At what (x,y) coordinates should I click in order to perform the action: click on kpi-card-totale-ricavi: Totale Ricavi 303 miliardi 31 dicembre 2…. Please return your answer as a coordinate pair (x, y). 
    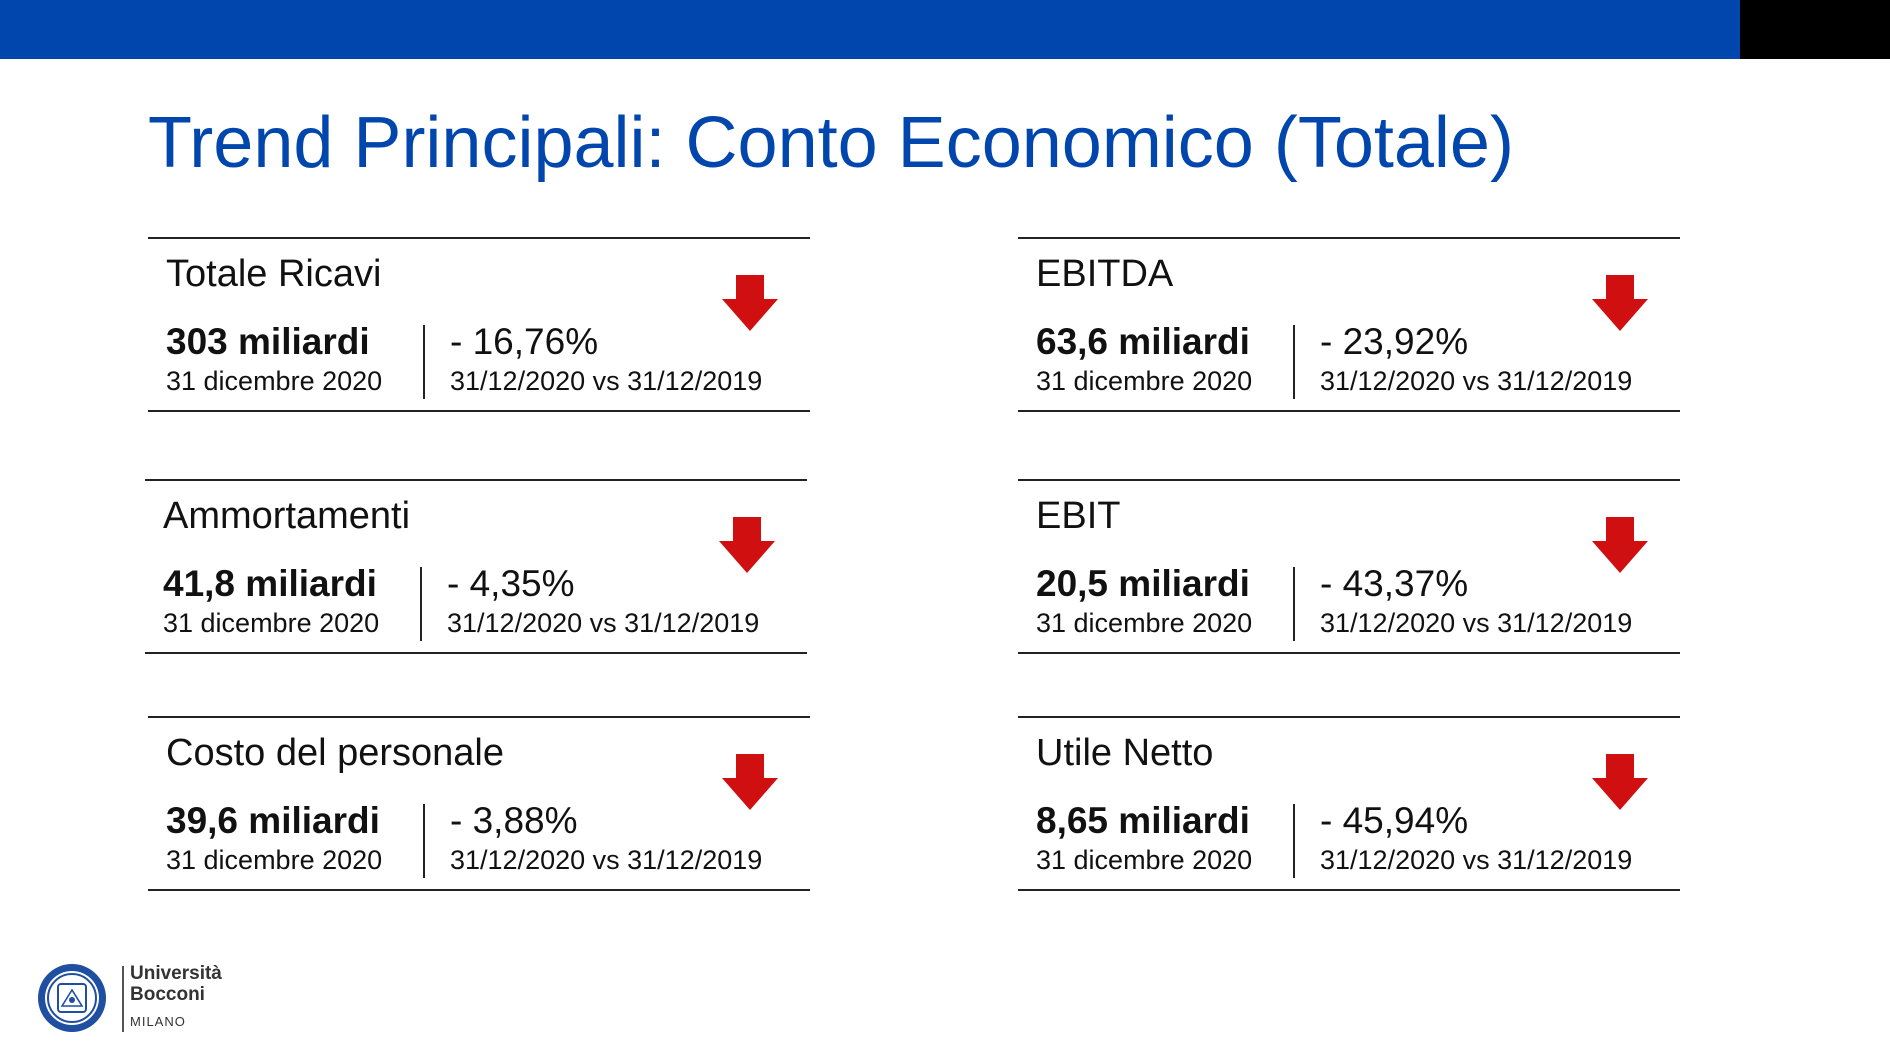
    Looking at the image, I should click on (479, 324).